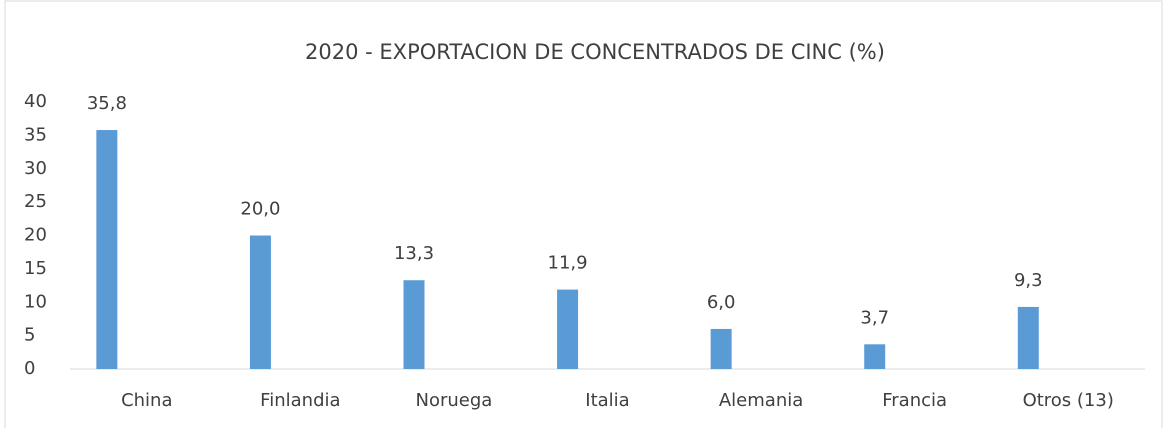  I want to click on x-tick-label: Otros (13), so click(1068, 400).